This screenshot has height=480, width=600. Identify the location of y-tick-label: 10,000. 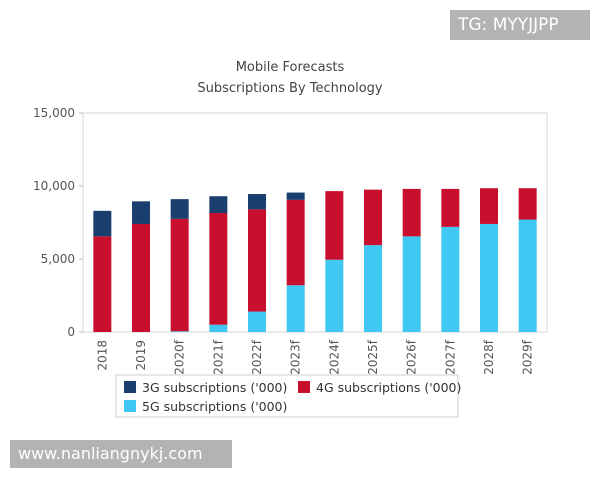
(54, 186).